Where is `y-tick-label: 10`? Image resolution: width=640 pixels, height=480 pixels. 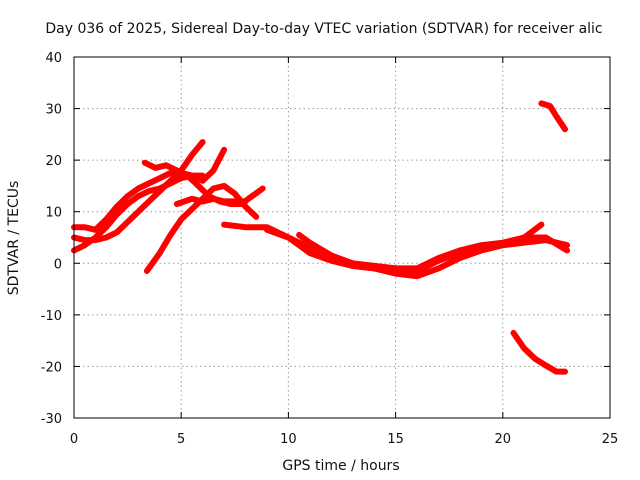
y-tick-label: 10 is located at coordinates (53, 213).